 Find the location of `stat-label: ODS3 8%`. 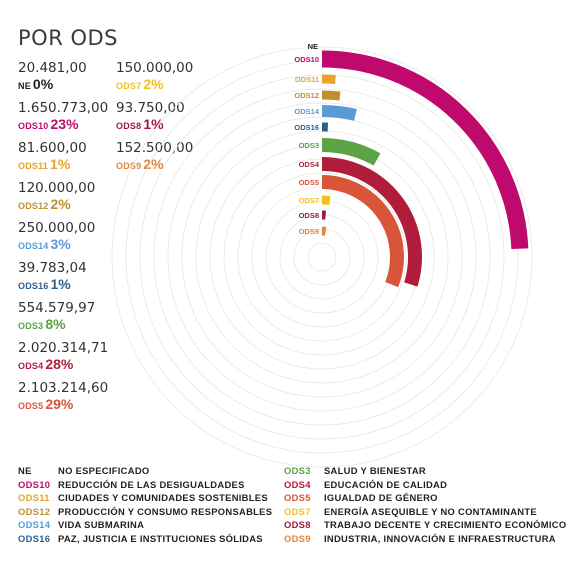

stat-label: ODS3 8% is located at coordinates (56, 325).